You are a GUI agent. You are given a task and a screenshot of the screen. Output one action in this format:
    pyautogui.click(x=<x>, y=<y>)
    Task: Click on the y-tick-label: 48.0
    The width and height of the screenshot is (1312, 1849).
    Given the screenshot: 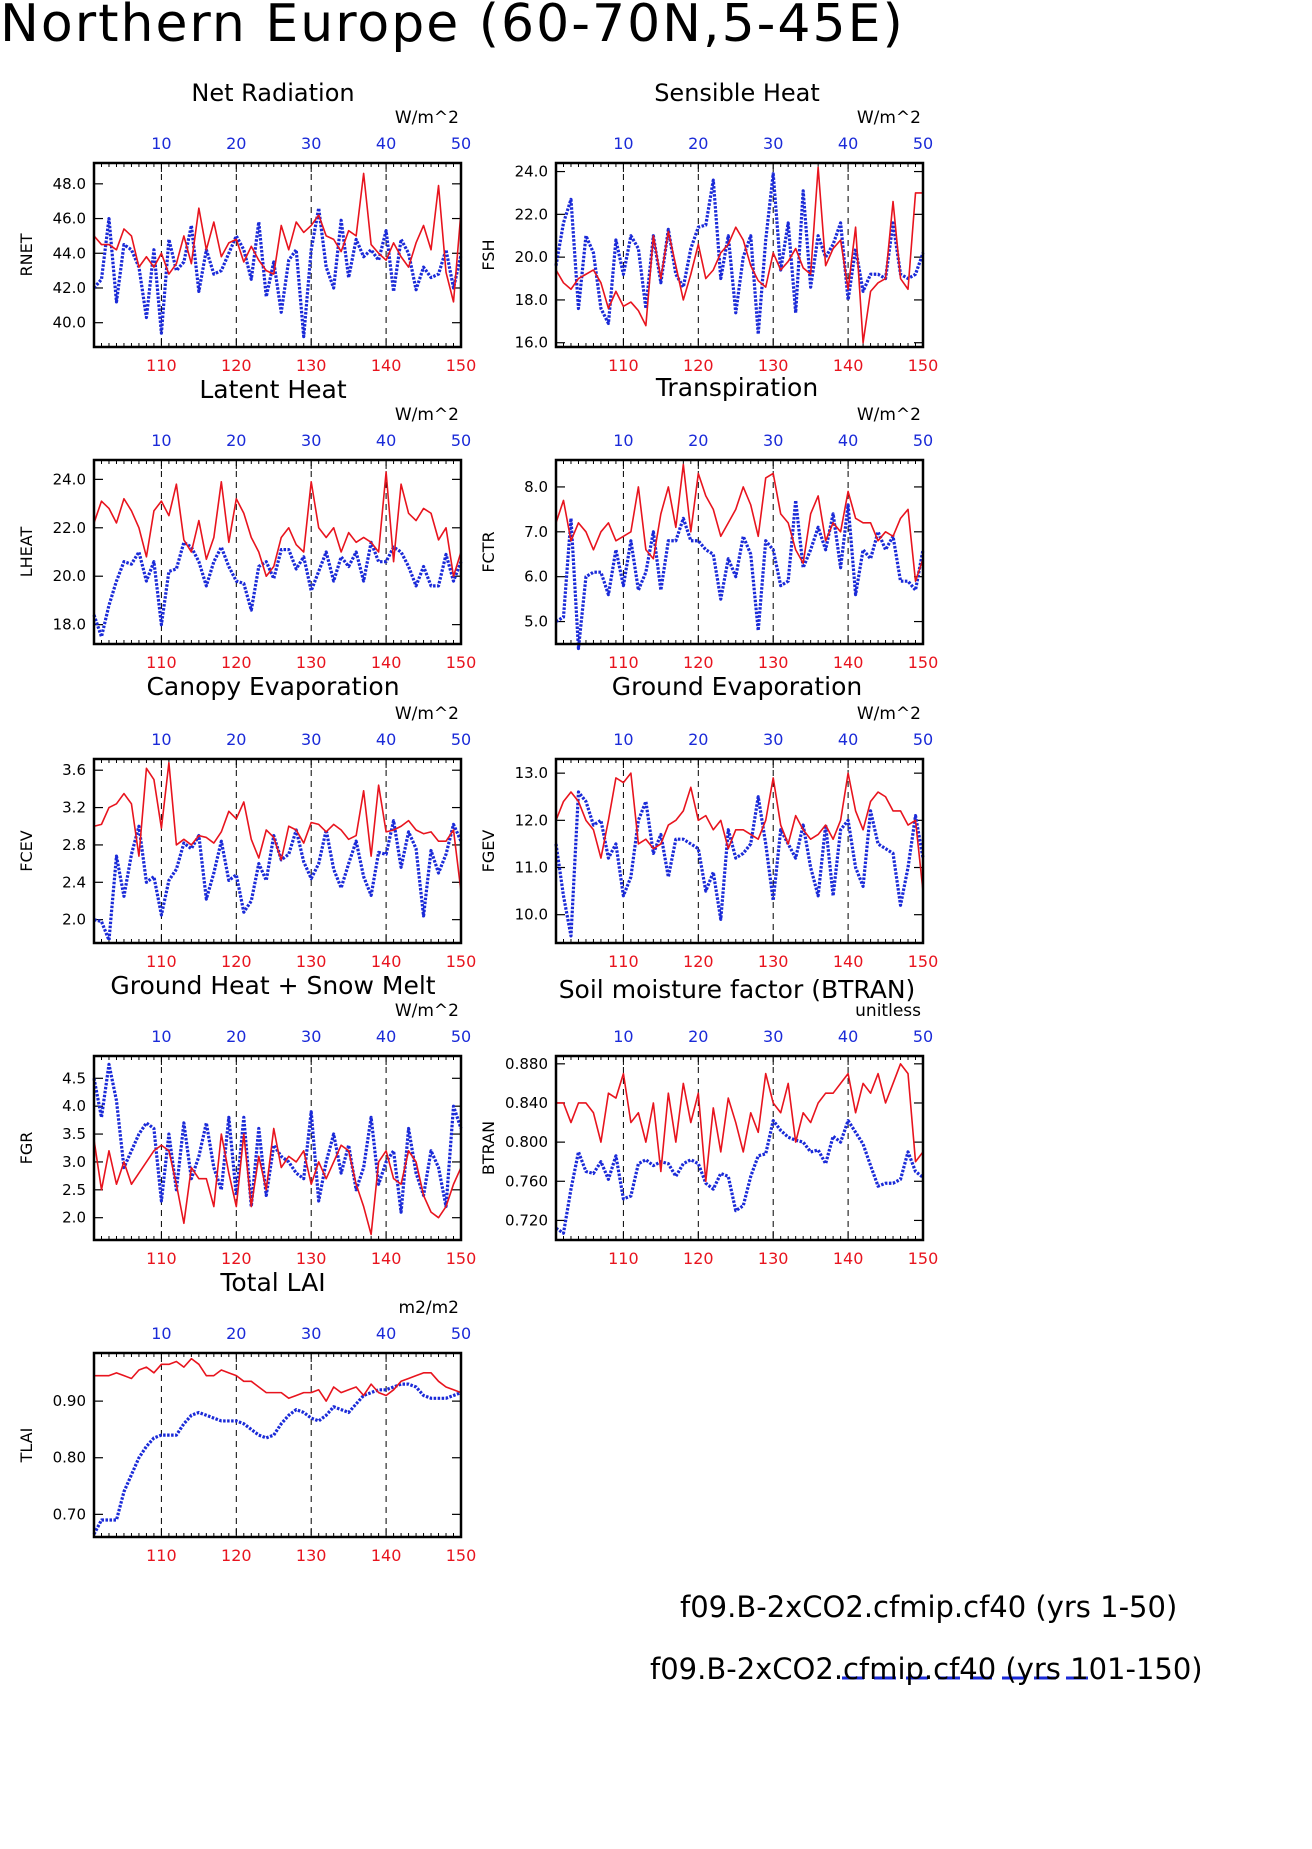 What is the action you would take?
    pyautogui.click(x=69, y=184)
    